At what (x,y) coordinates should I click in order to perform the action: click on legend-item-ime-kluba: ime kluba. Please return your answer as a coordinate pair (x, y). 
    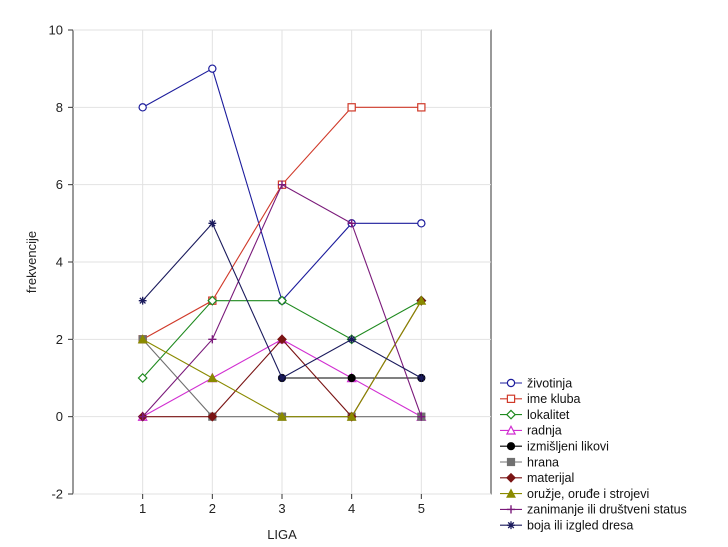
    Looking at the image, I should click on (540, 399).